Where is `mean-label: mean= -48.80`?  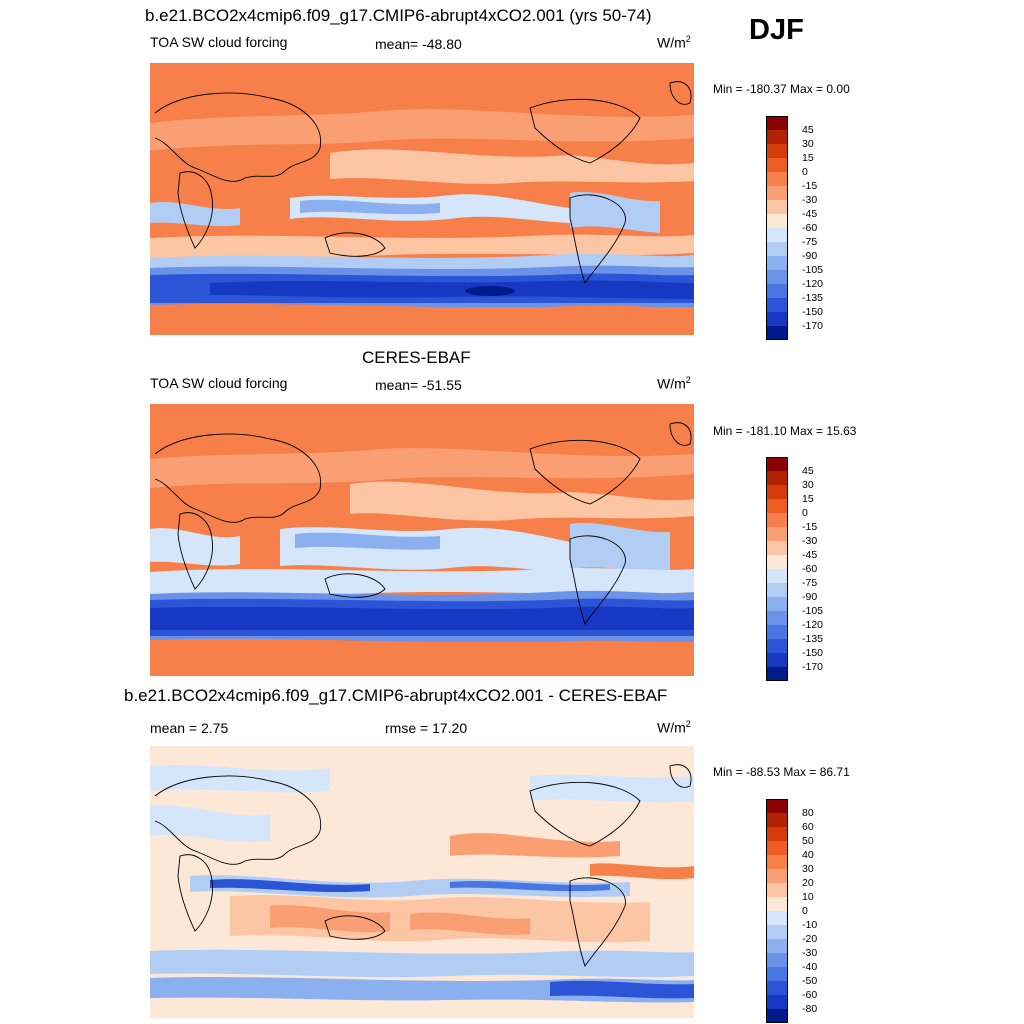 mean-label: mean= -48.80 is located at coordinates (418, 44).